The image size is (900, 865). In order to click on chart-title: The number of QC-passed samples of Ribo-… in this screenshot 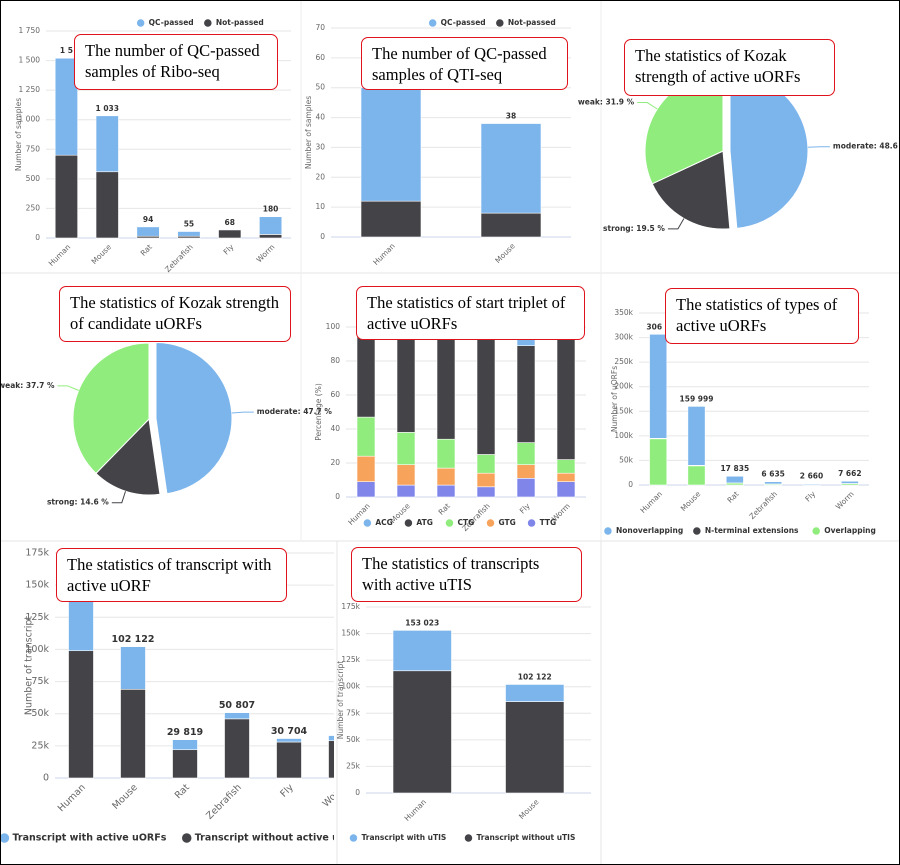, I will do `click(176, 62)`.